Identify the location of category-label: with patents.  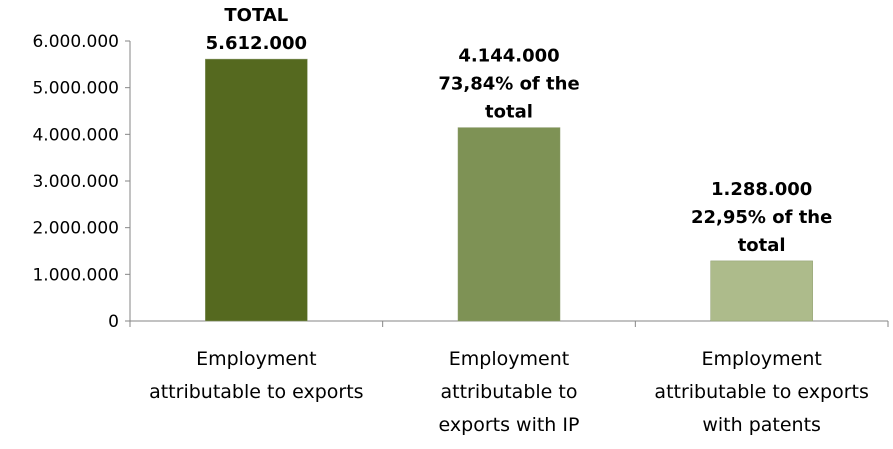
(761, 425).